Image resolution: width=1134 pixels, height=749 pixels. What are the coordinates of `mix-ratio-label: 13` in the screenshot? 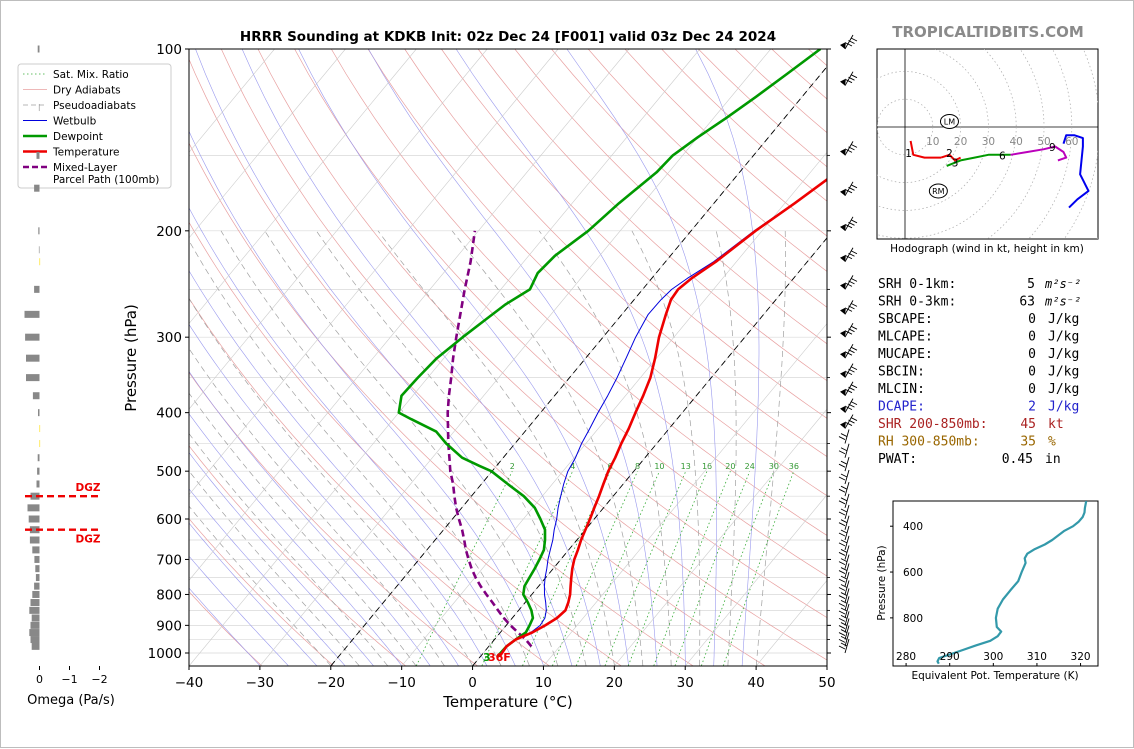 It's located at (686, 466).